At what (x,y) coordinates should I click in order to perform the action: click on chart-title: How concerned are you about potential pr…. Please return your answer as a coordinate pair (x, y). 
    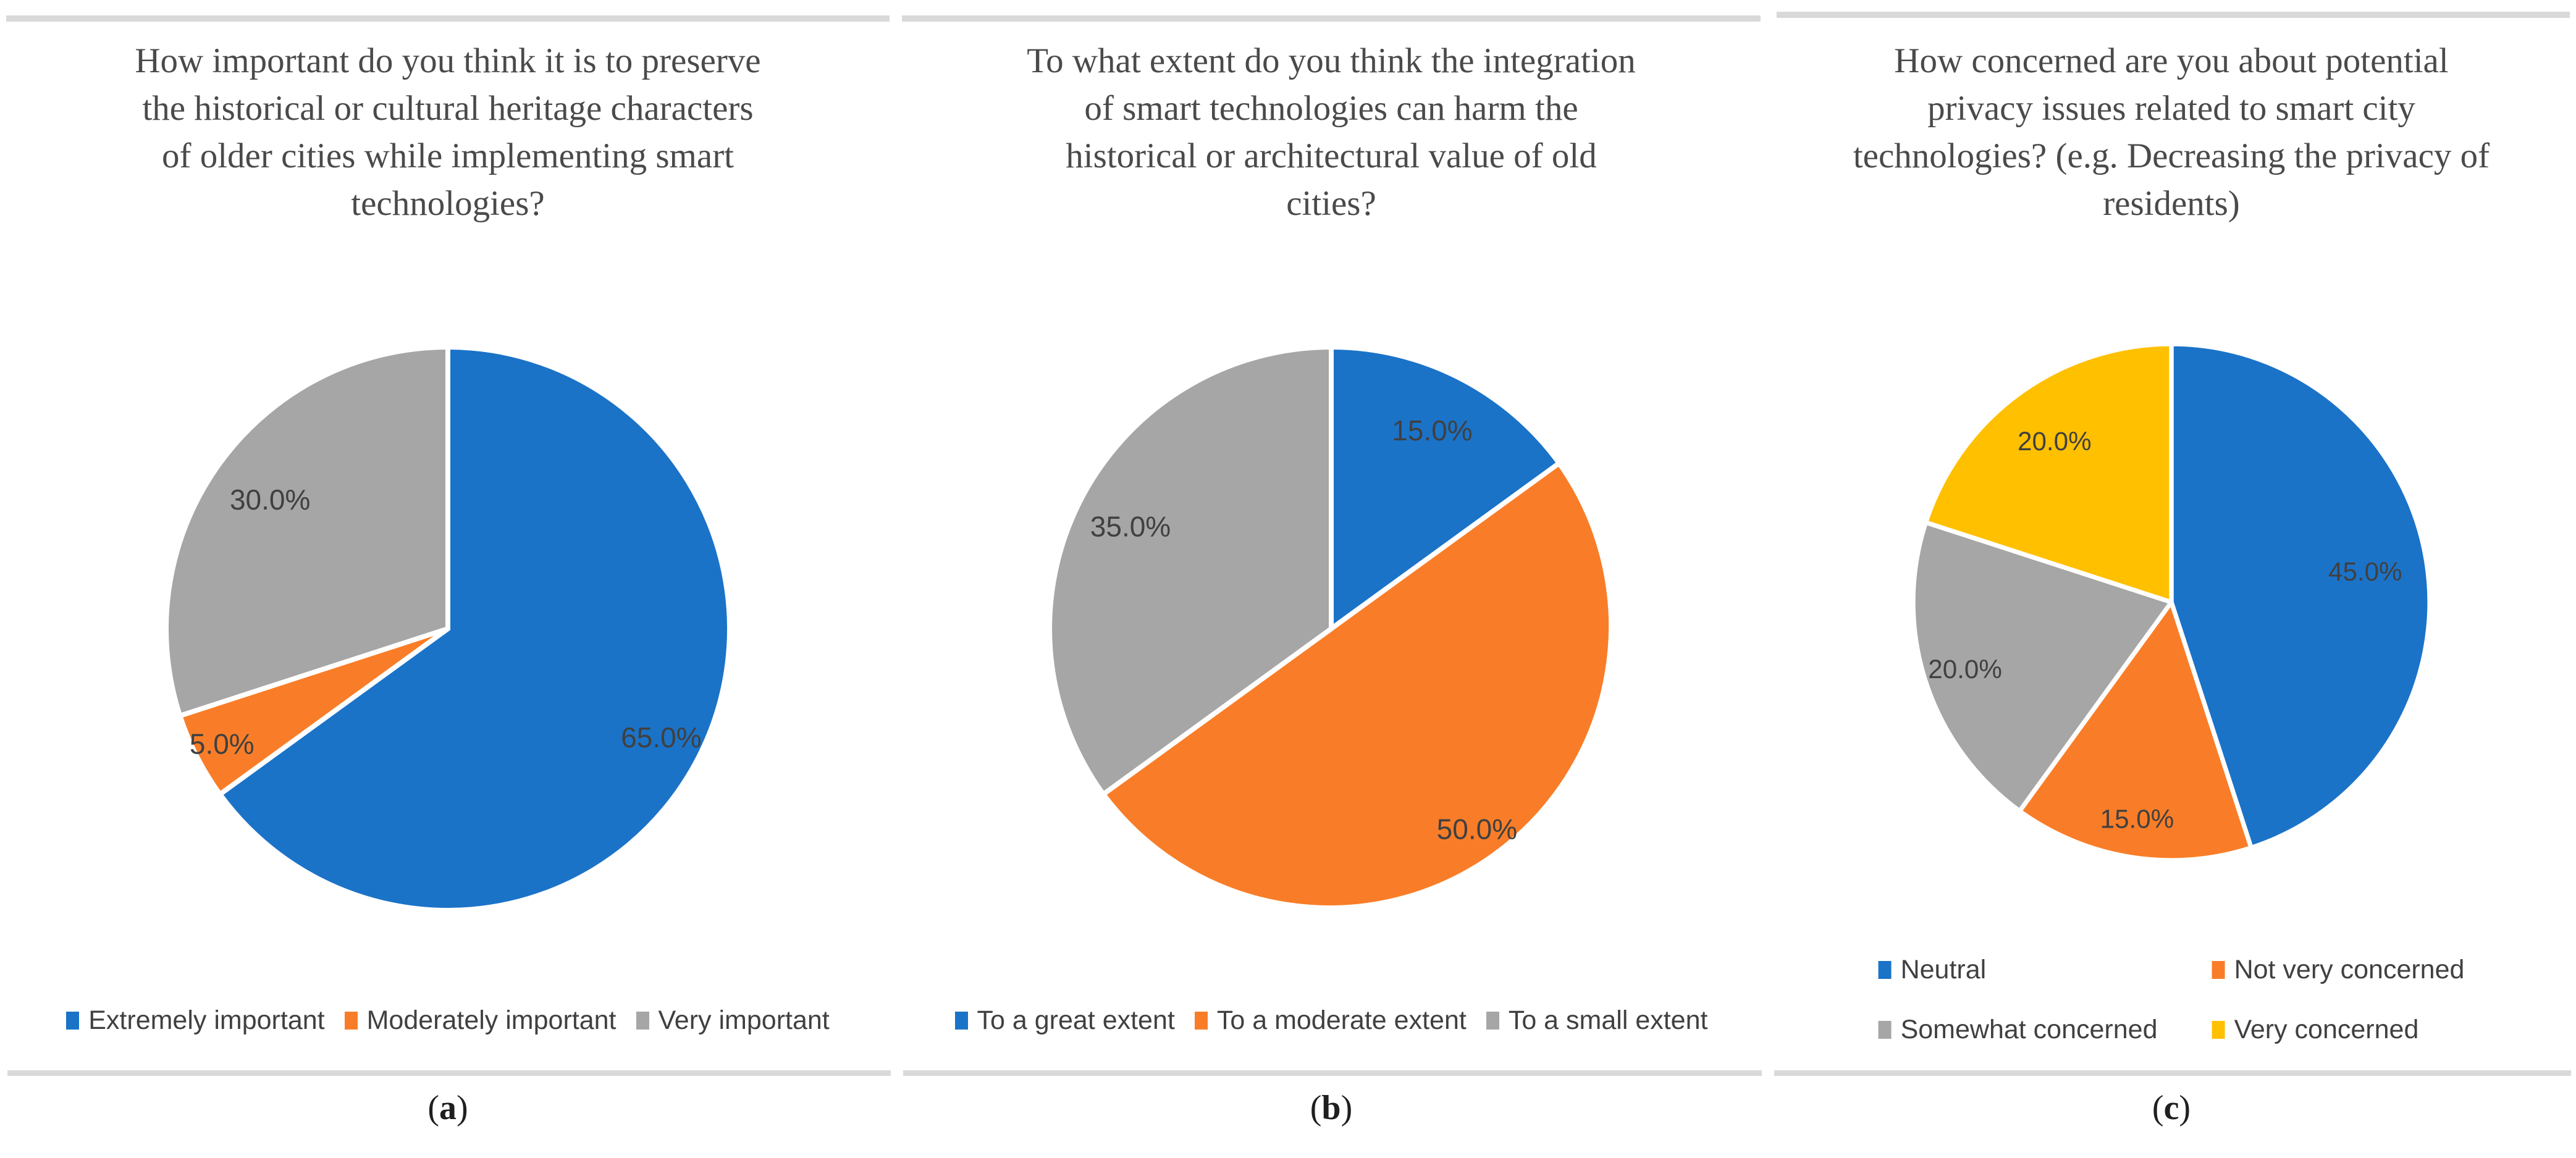
    Looking at the image, I should click on (2171, 132).